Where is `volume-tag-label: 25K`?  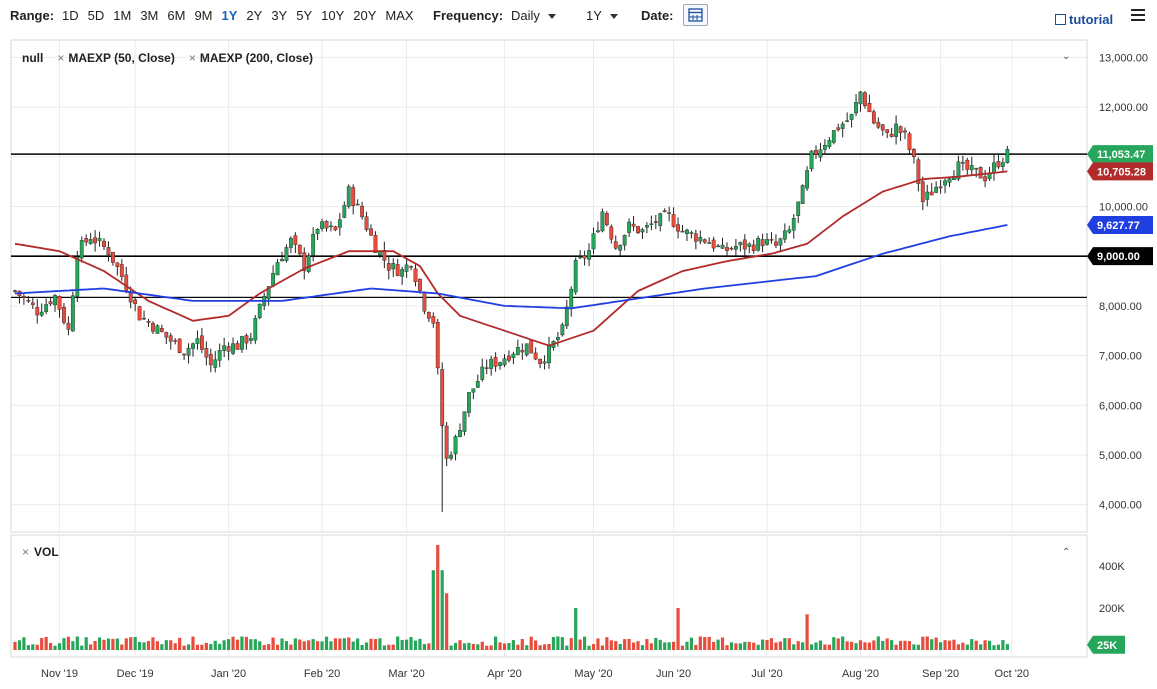
volume-tag-label: 25K is located at coordinates (1107, 646).